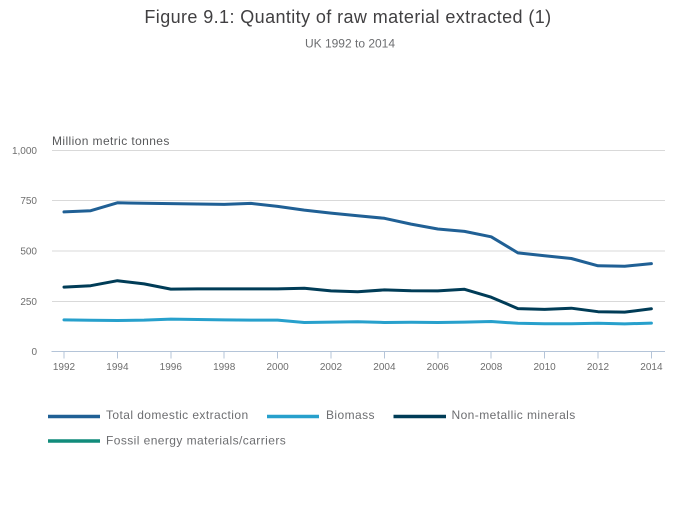  Describe the element at coordinates (34, 352) in the screenshot. I see `svg-text: 0` at that location.